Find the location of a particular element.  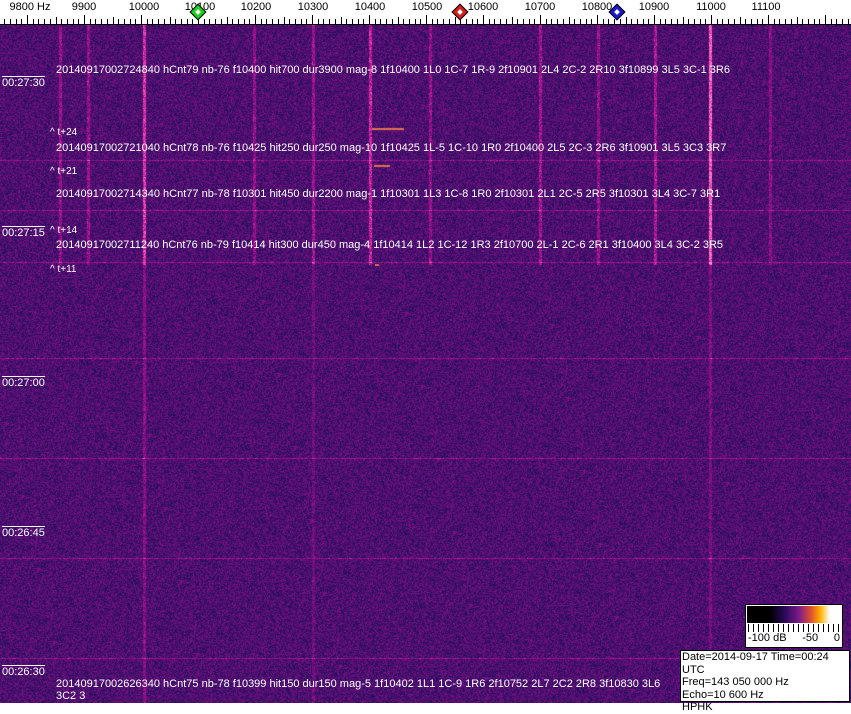

time-label: 00:27:00 is located at coordinates (23, 382).